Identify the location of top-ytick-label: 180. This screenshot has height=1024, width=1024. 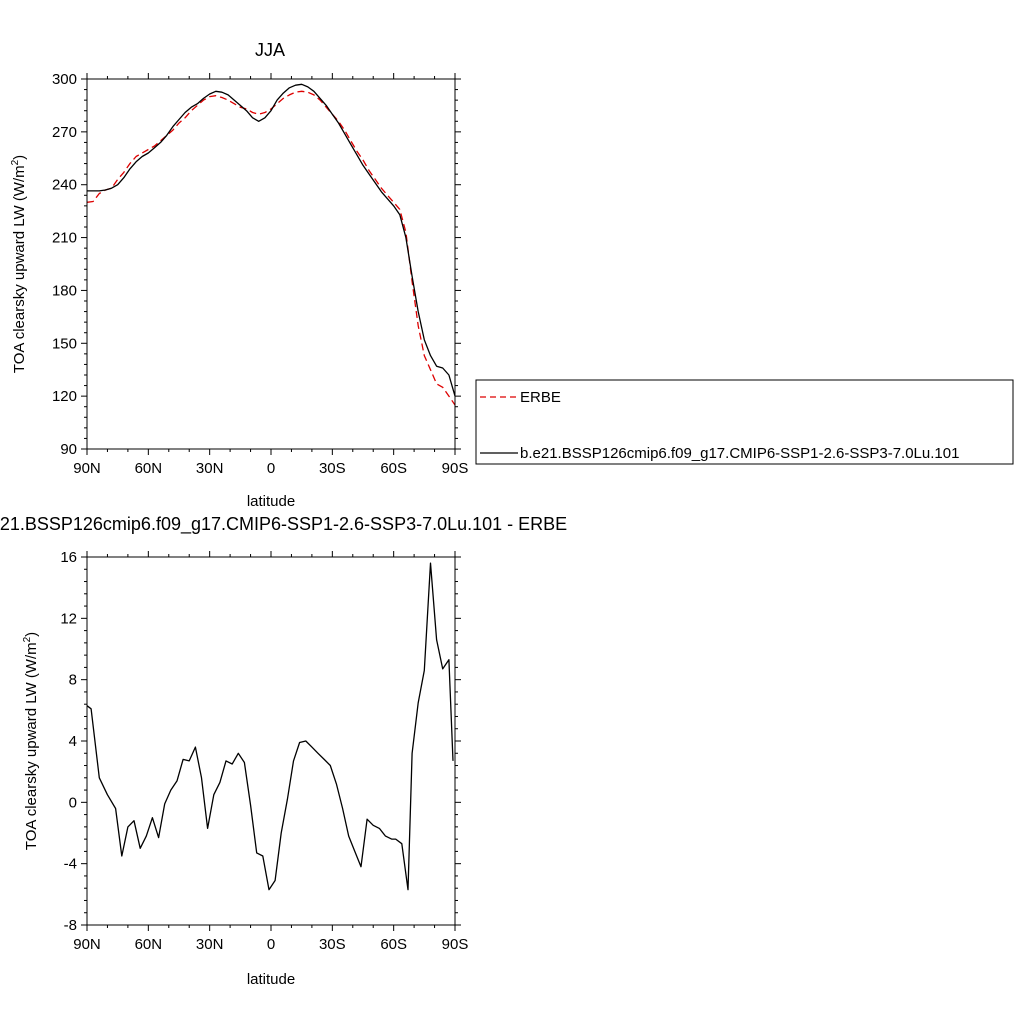
(64, 290).